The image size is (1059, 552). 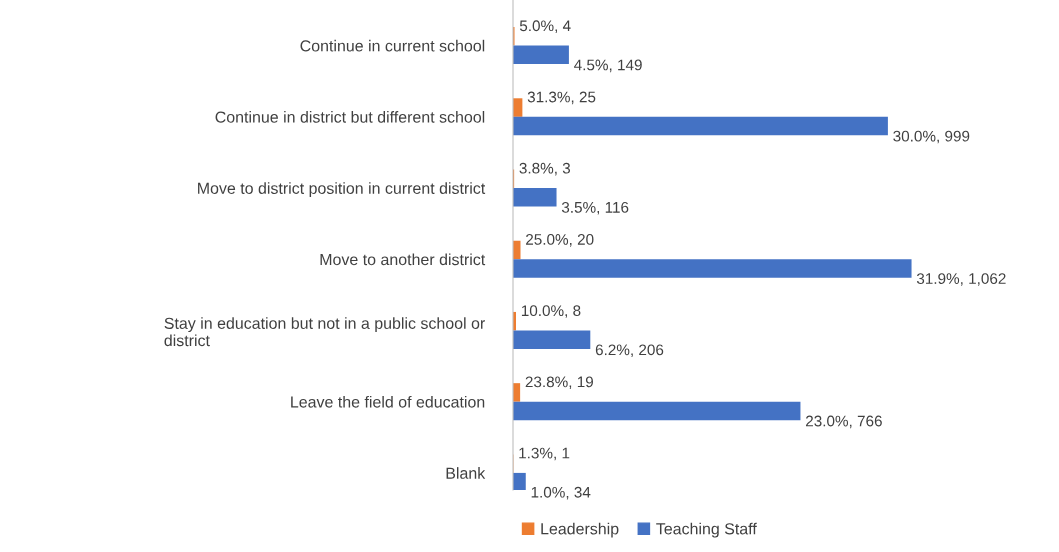 What do you see at coordinates (608, 66) in the screenshot?
I see `data-label: 4.5%, 149` at bounding box center [608, 66].